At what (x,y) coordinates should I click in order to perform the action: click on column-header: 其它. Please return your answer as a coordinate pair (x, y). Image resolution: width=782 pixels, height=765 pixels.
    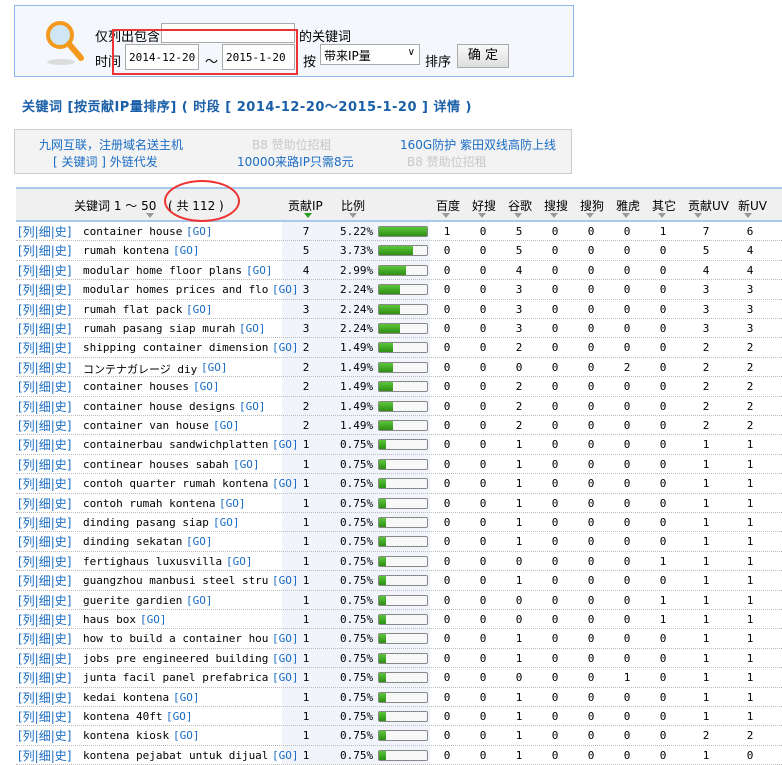
    Looking at the image, I should click on (664, 206).